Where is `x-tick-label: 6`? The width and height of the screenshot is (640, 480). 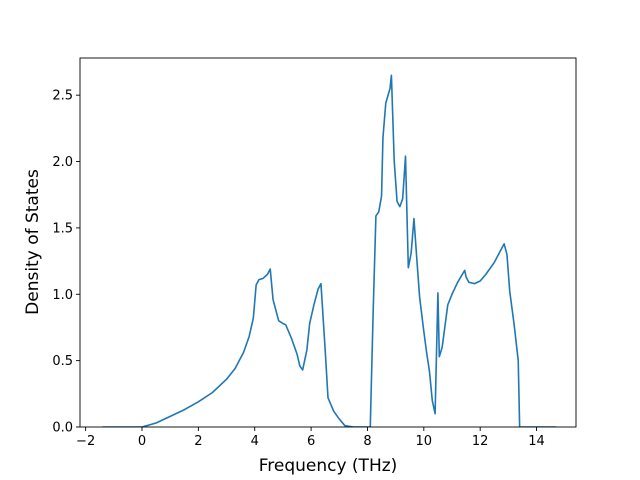
x-tick-label: 6 is located at coordinates (311, 441).